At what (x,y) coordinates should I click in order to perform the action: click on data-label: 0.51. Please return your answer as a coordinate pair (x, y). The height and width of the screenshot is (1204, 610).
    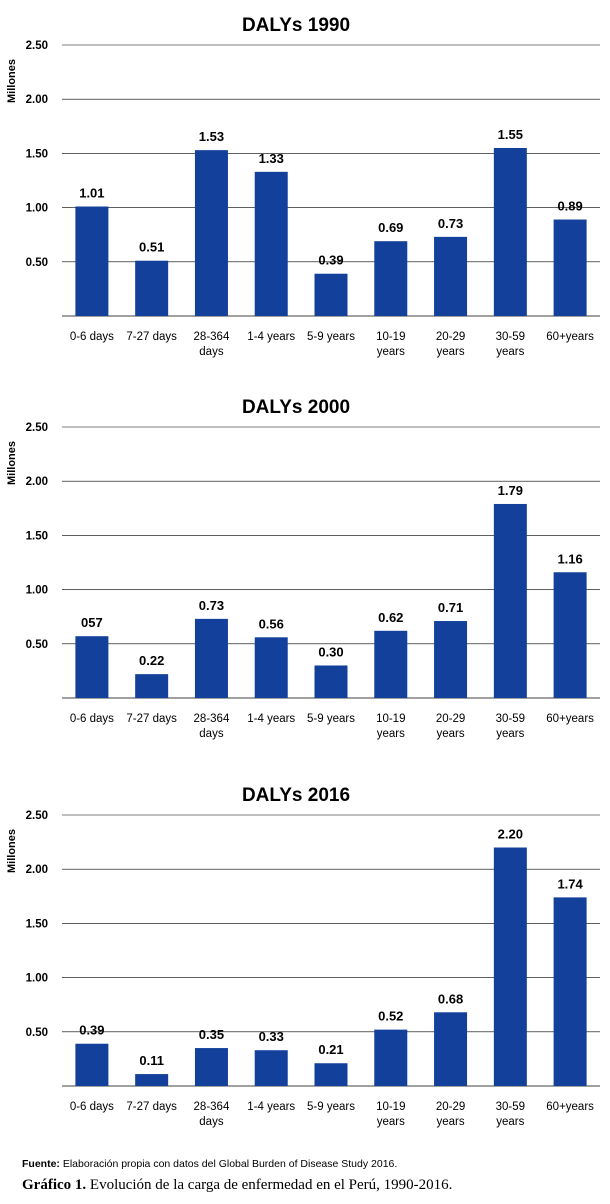
    Looking at the image, I should click on (151, 247).